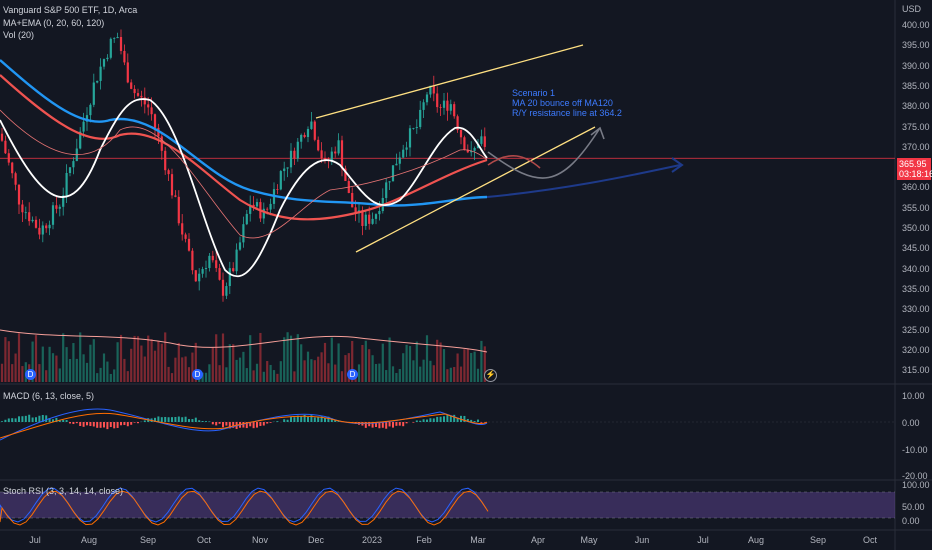 The height and width of the screenshot is (550, 932). What do you see at coordinates (63, 491) in the screenshot?
I see `stoch-rsi-indicator-label: Stoch RSI (3, 3, 14, 14, close)` at bounding box center [63, 491].